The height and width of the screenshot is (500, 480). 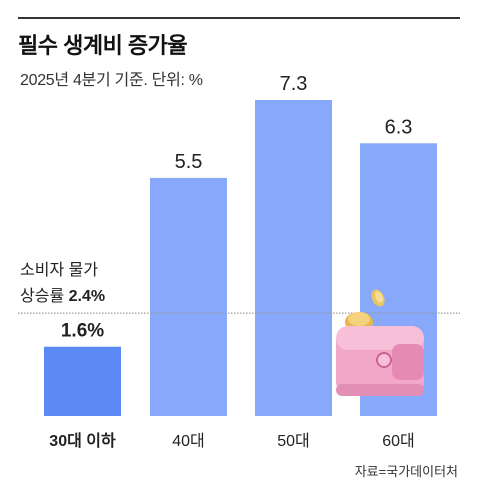 I want to click on value-label-1: 1.6%, so click(x=82, y=331).